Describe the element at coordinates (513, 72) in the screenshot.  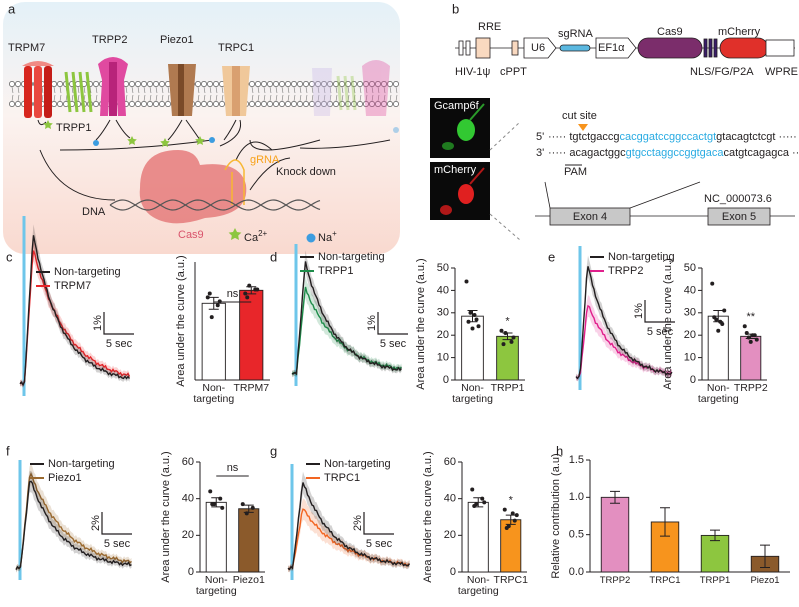
I see `vector-label: cPPT` at that location.